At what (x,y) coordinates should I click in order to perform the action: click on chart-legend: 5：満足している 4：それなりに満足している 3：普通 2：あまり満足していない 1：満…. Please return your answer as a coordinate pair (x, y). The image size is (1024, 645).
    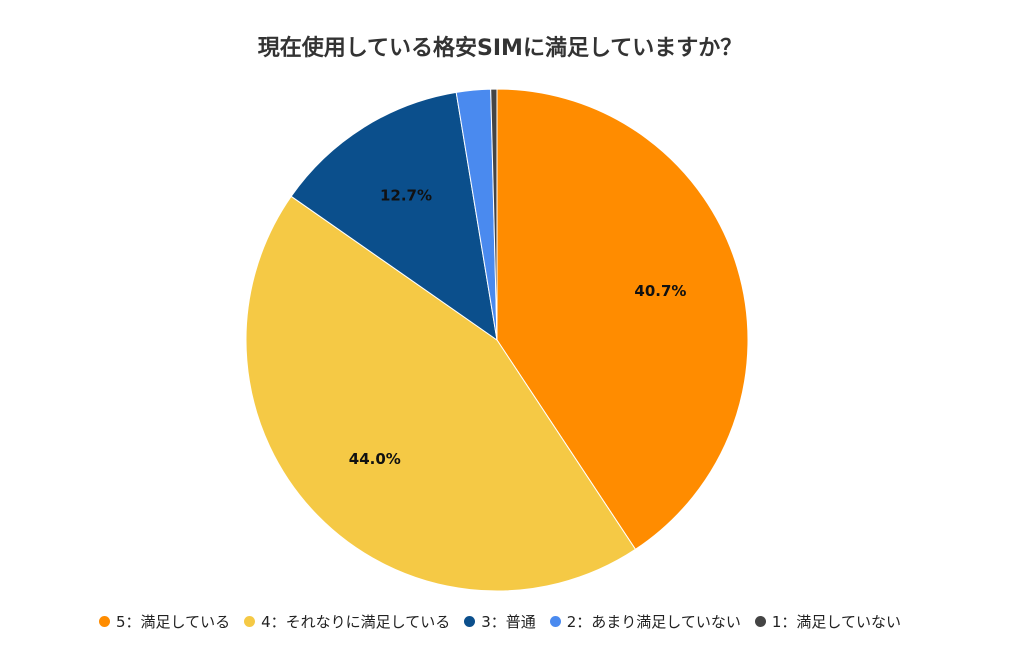
    Looking at the image, I should click on (500, 621).